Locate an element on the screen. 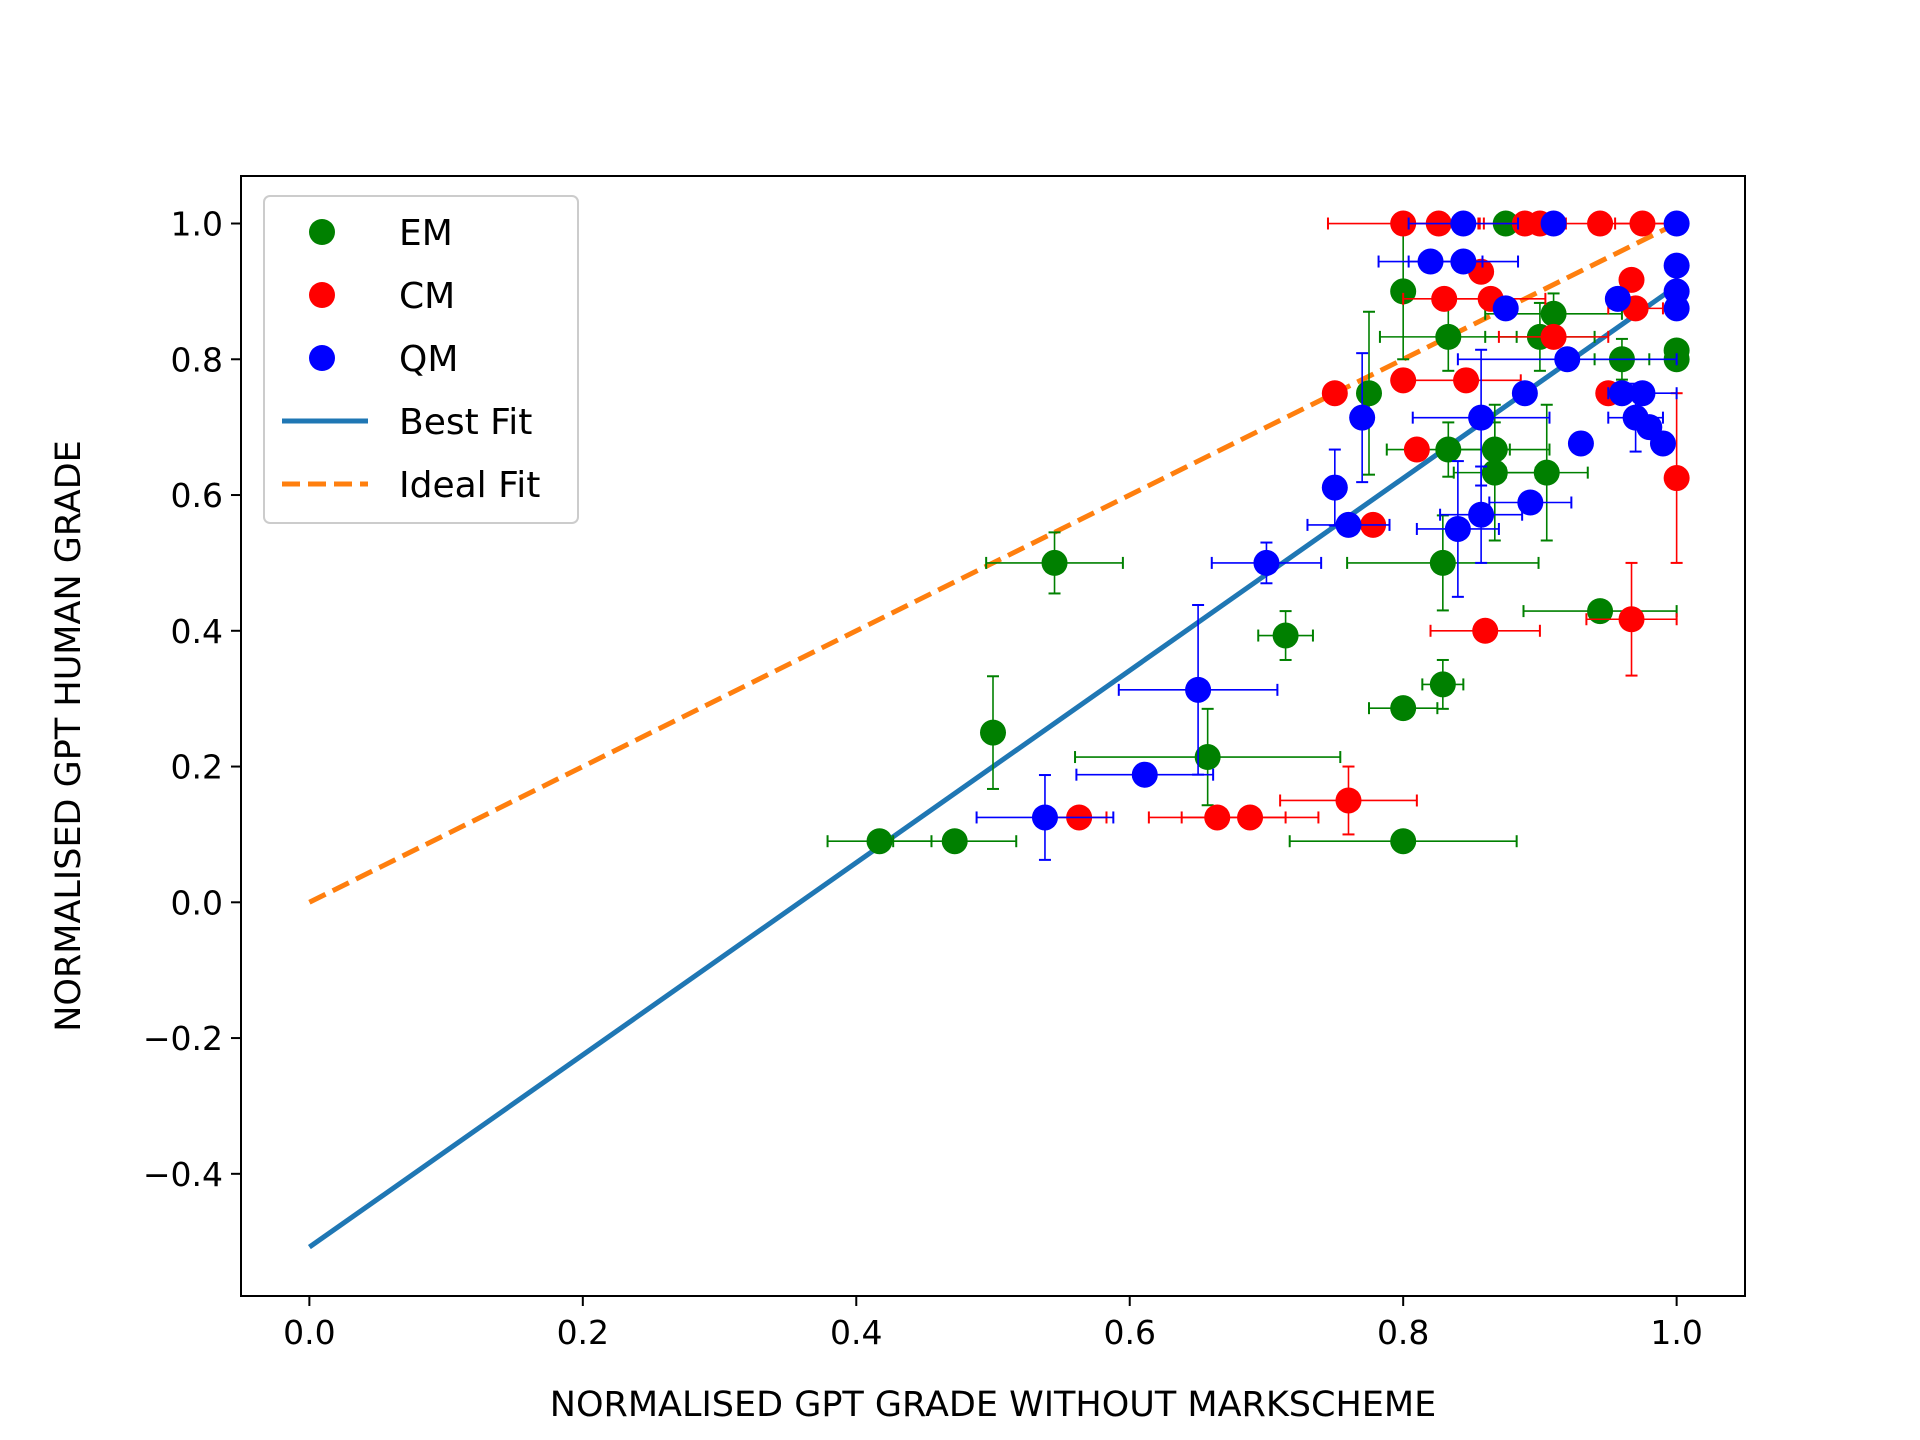 This screenshot has height=1440, width=1920. x-tick-label: 1.0 is located at coordinates (1676, 1332).